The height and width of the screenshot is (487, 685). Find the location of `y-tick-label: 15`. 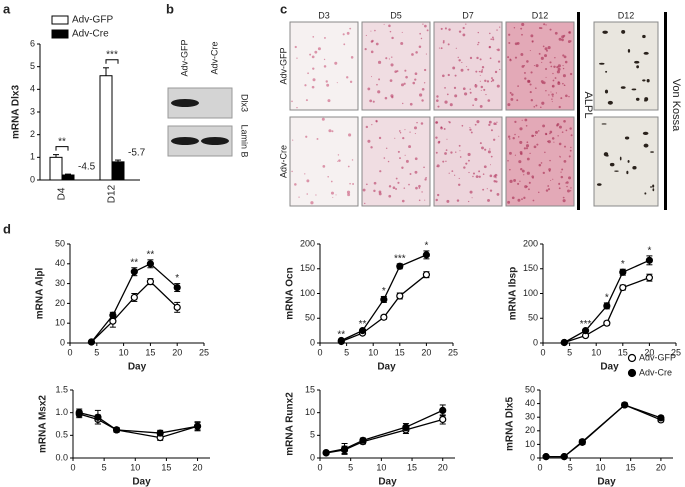

y-tick-label: 15 is located at coordinates (310, 389).